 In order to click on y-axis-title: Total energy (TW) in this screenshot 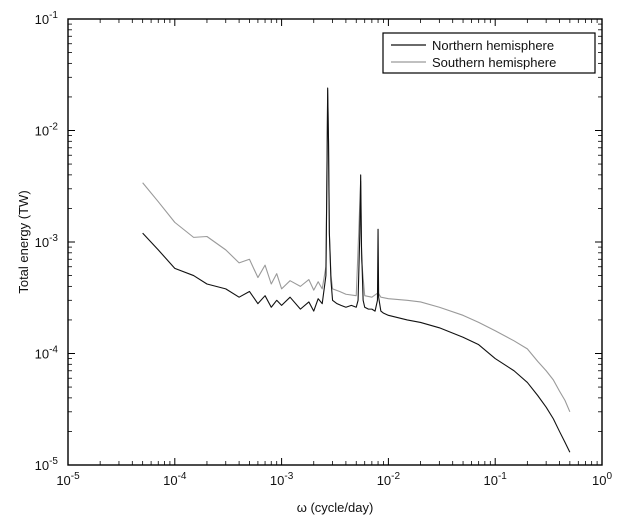, I will do `click(23, 241)`.